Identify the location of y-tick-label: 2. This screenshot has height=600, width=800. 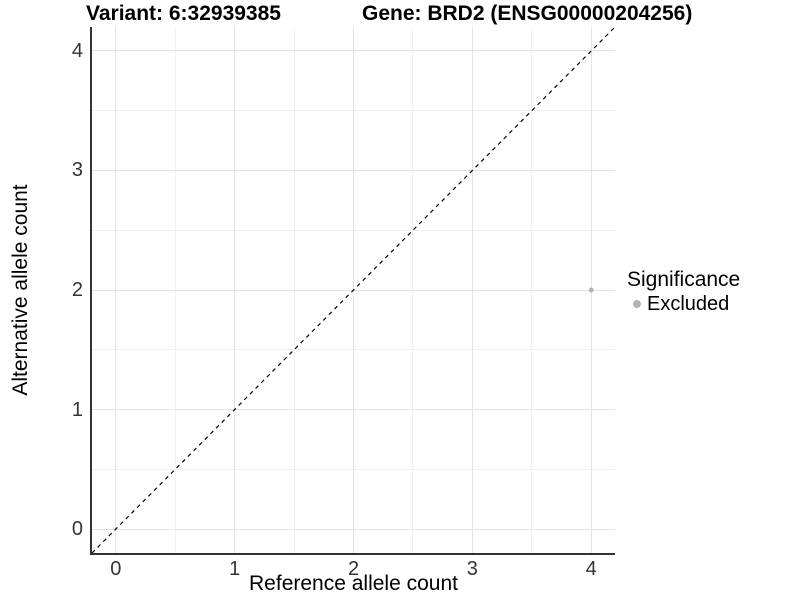
(77, 290).